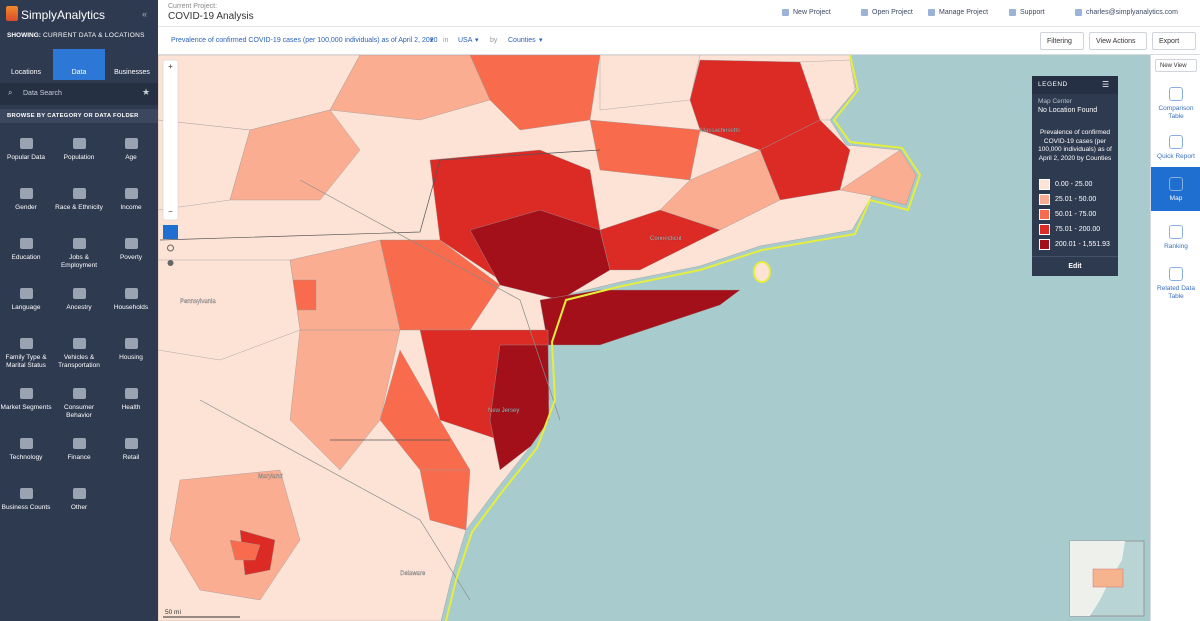 This screenshot has height=621, width=1200. I want to click on menu-item: Manage Project, so click(964, 12).